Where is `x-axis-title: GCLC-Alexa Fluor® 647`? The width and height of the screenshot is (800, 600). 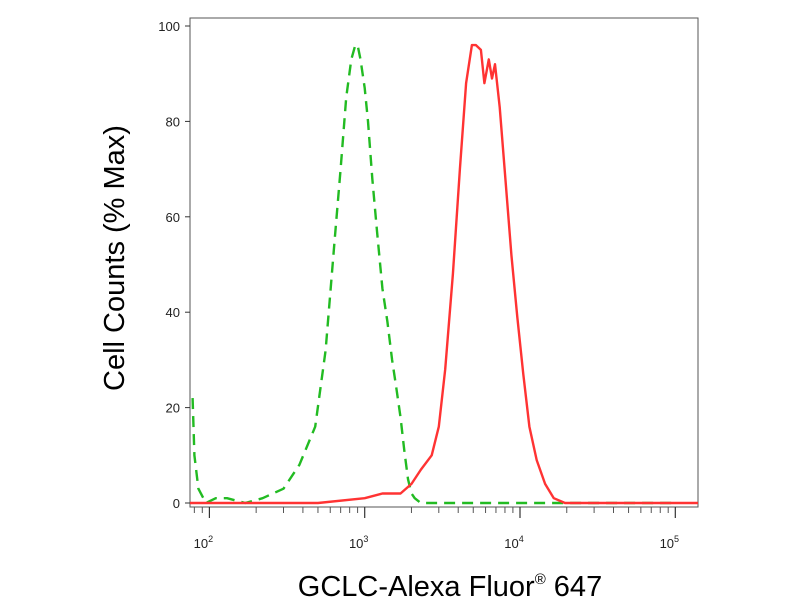
x-axis-title: GCLC-Alexa Fluor® 647 is located at coordinates (450, 585).